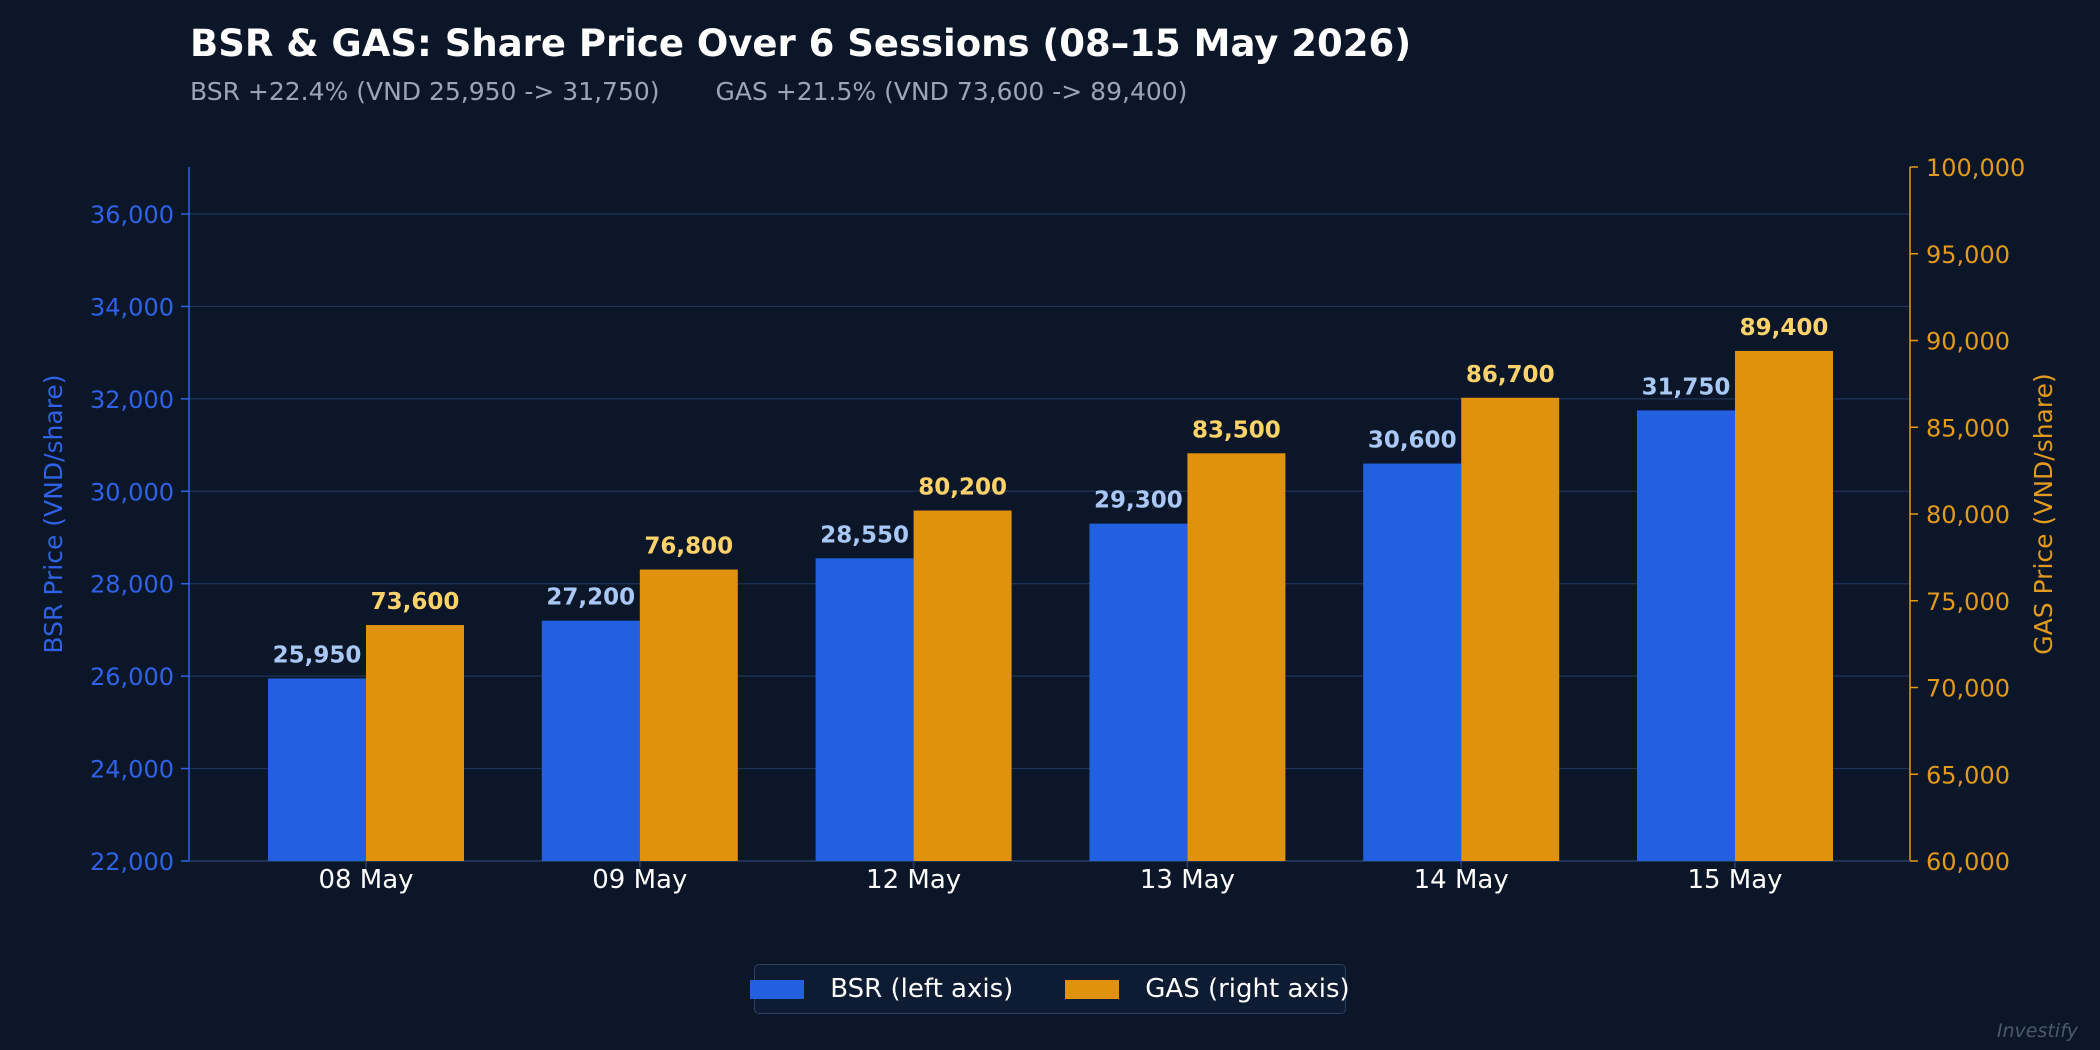  Describe the element at coordinates (1686, 387) in the screenshot. I see `data-label-bsr: 31,750` at that location.